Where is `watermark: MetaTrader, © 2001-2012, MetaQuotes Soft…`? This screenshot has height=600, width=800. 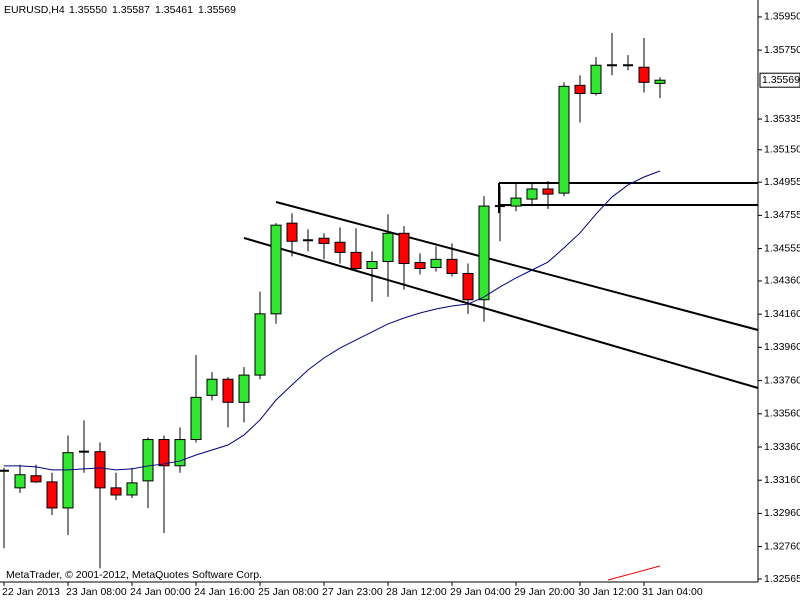 watermark: MetaTrader, © 2001-2012, MetaQuotes Soft… is located at coordinates (134, 575).